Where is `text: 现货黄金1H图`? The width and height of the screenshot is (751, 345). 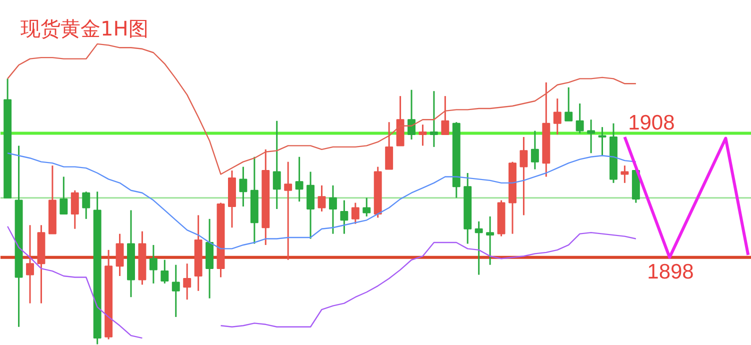
text: 现货黄金1H图 is located at coordinates (84, 28).